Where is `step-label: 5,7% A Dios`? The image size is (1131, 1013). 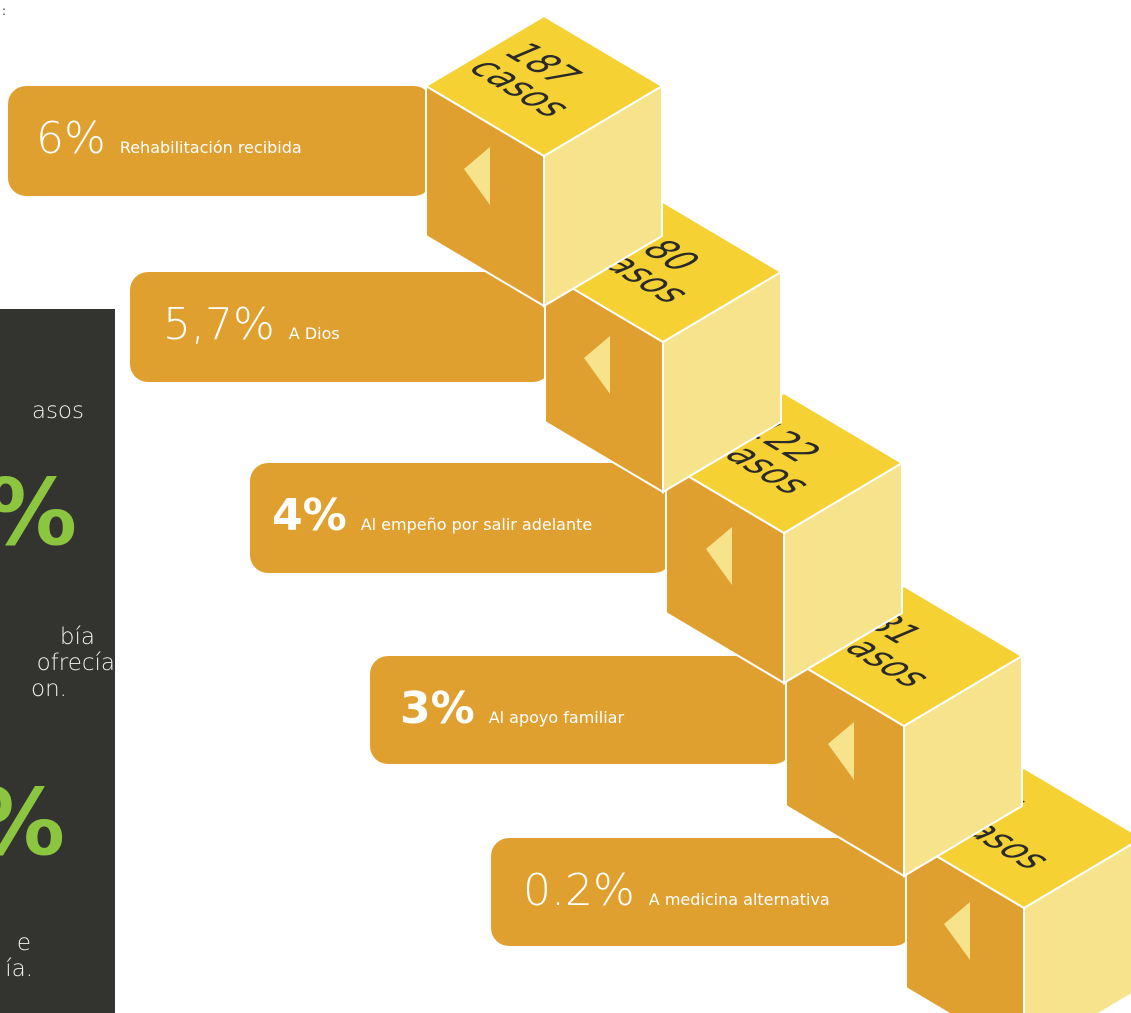 step-label: 5,7% A Dios is located at coordinates (251, 325).